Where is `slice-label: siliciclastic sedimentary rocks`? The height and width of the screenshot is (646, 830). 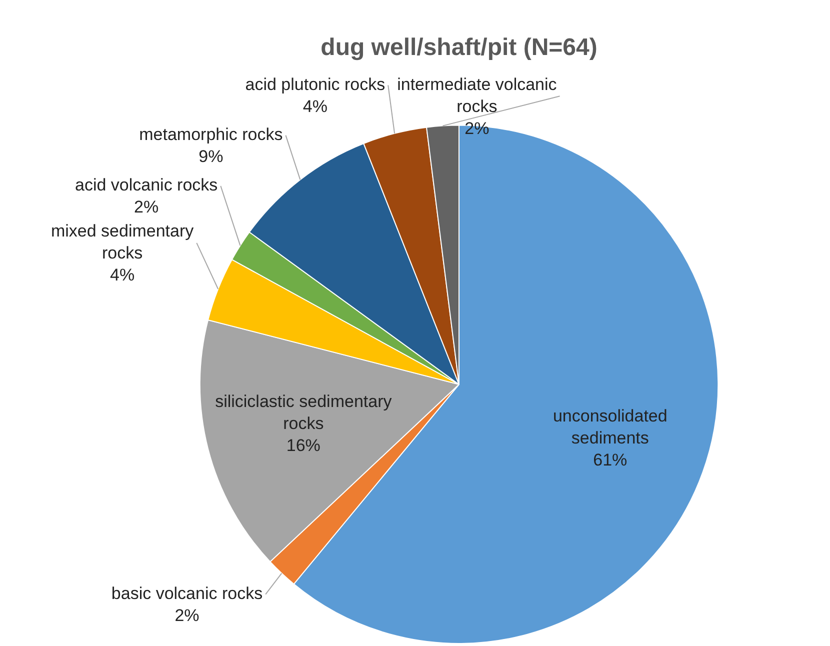
slice-label: siliciclastic sedimentary rocks is located at coordinates (303, 413).